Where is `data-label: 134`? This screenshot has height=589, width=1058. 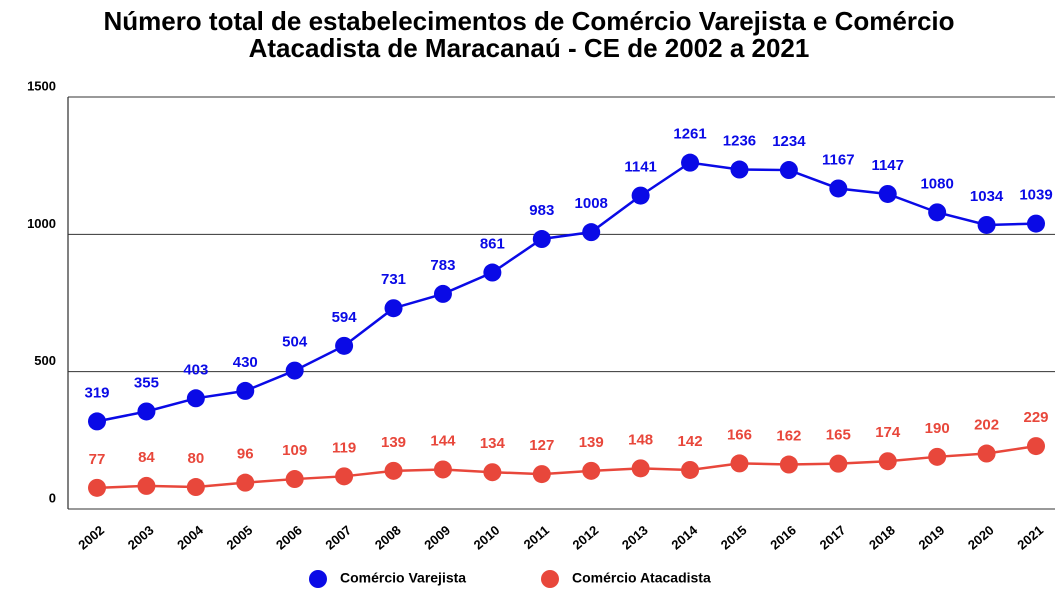
data-label: 134 is located at coordinates (493, 443).